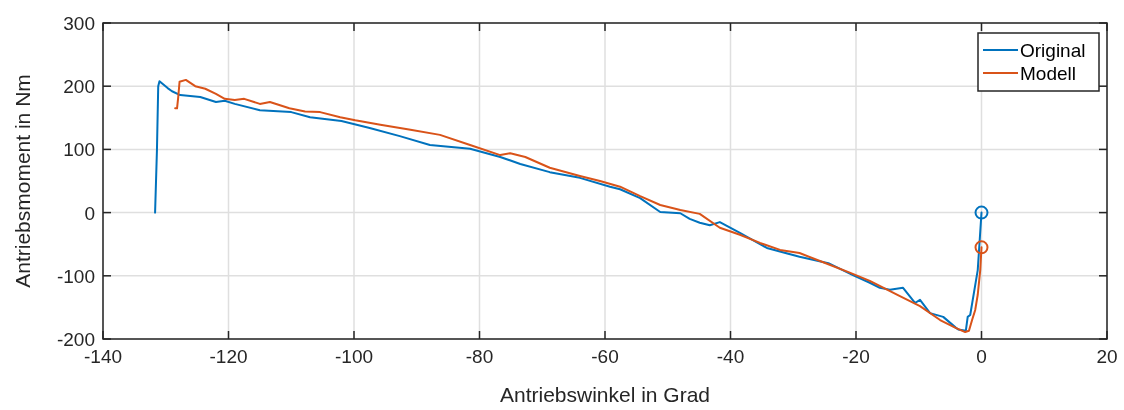 The image size is (1124, 410). What do you see at coordinates (1107, 356) in the screenshot?
I see `x-tick-label: 20` at bounding box center [1107, 356].